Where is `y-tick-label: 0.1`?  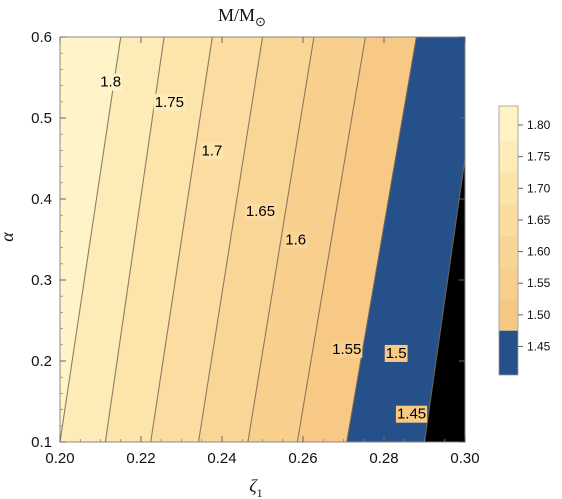 y-tick-label: 0.1 is located at coordinates (41, 442).